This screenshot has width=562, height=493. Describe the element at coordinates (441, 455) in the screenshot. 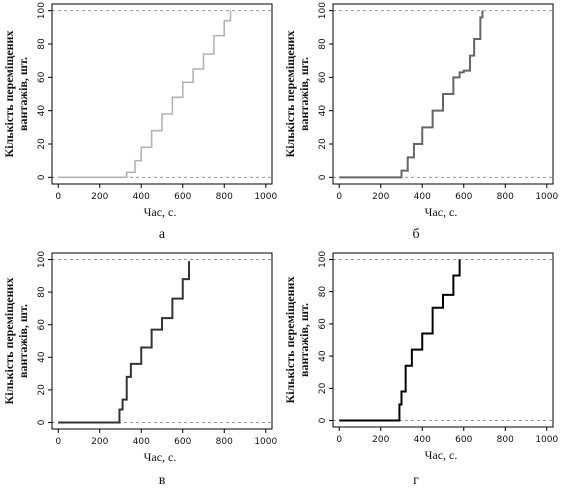

I see `x-axis-label-d: Час, с.` at that location.